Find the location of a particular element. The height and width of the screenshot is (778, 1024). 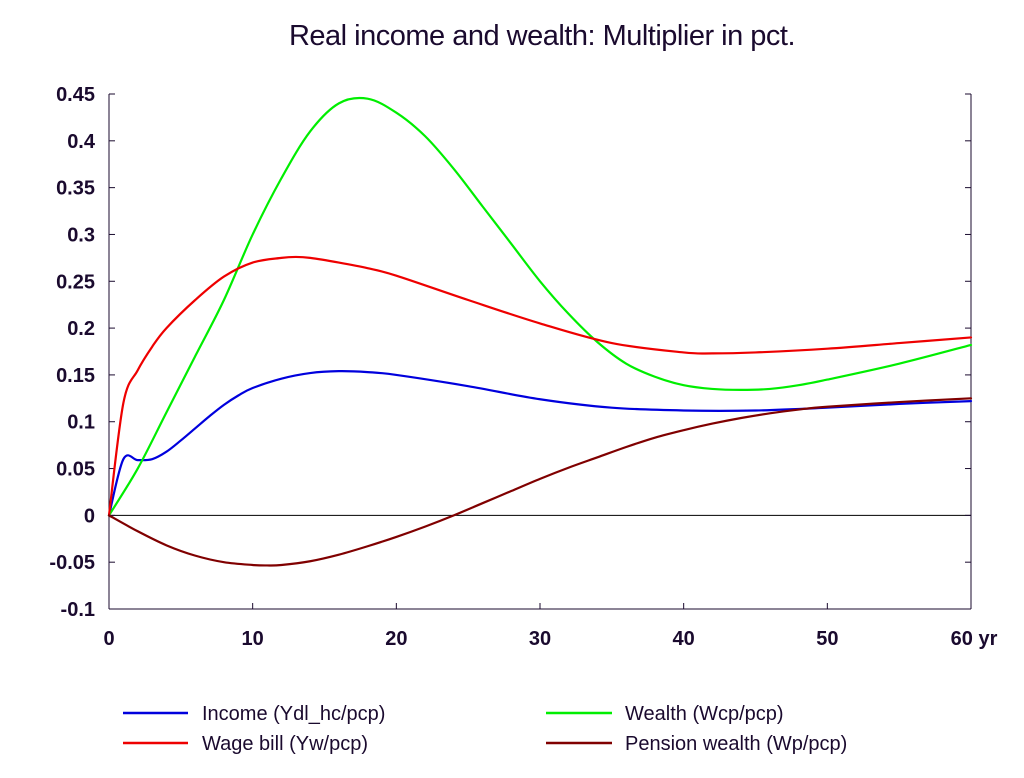

x-tick-label: 50 is located at coordinates (827, 639).